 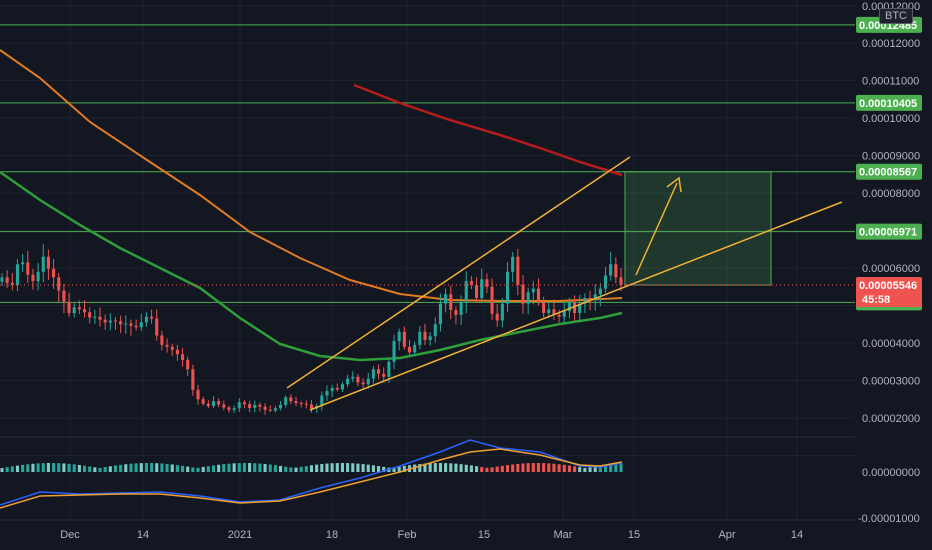 I want to click on target-zone, so click(x=698, y=228).